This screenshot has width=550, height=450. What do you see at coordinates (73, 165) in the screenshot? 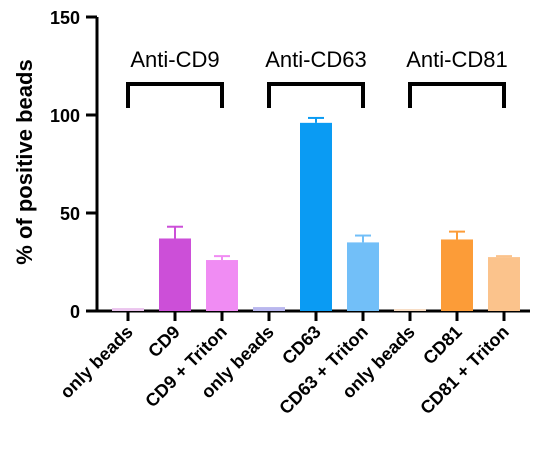
I see `y-ticks: 0 50 100 150` at bounding box center [73, 165].